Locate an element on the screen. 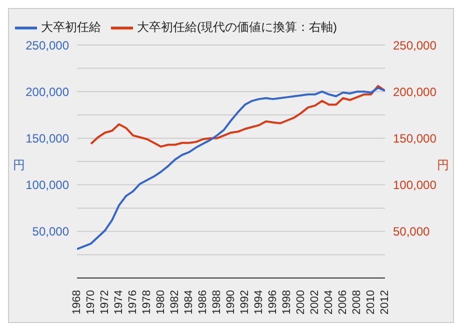  x-tick-label: 2004 is located at coordinates (329, 302).